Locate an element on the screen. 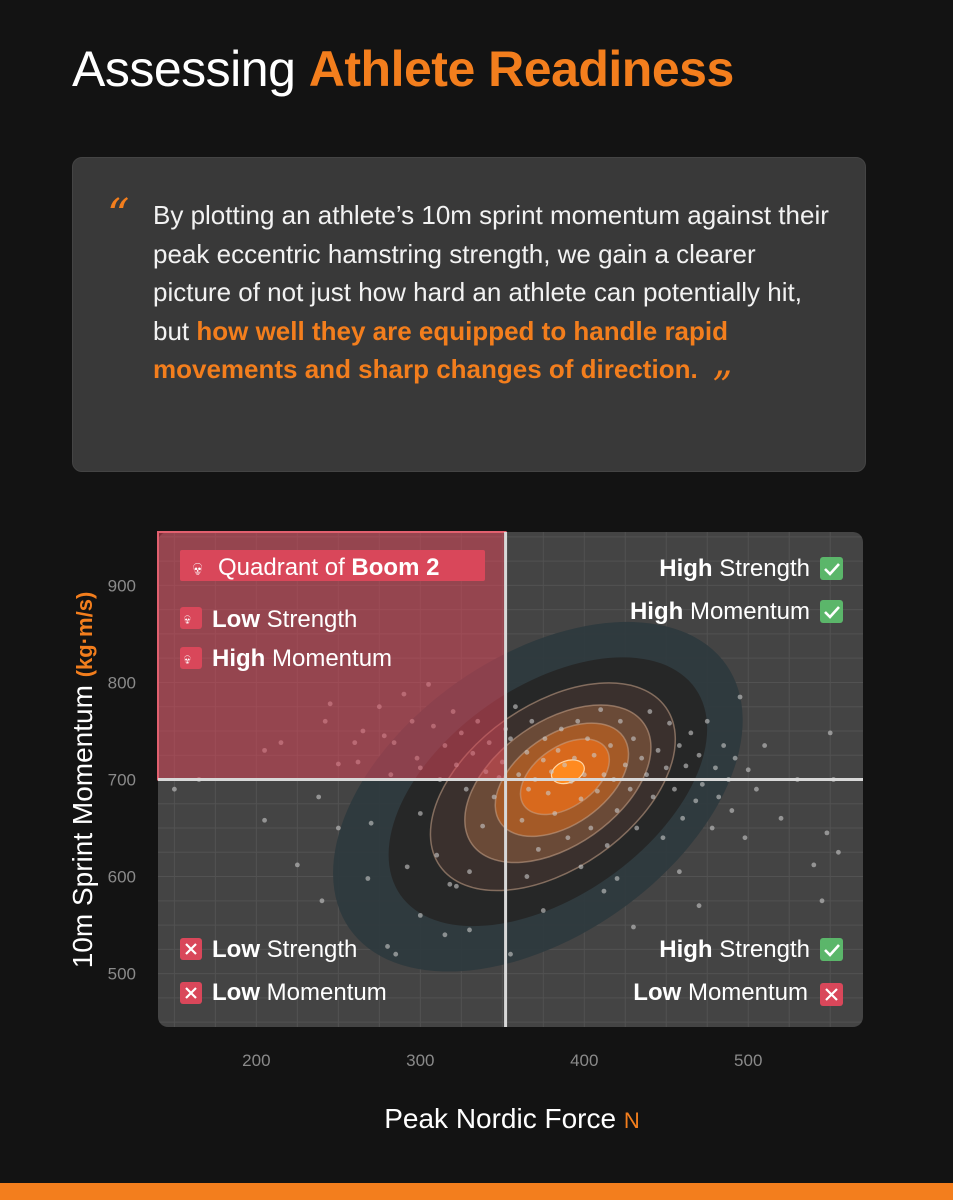  x-tick-label: 300 is located at coordinates (420, 1060).